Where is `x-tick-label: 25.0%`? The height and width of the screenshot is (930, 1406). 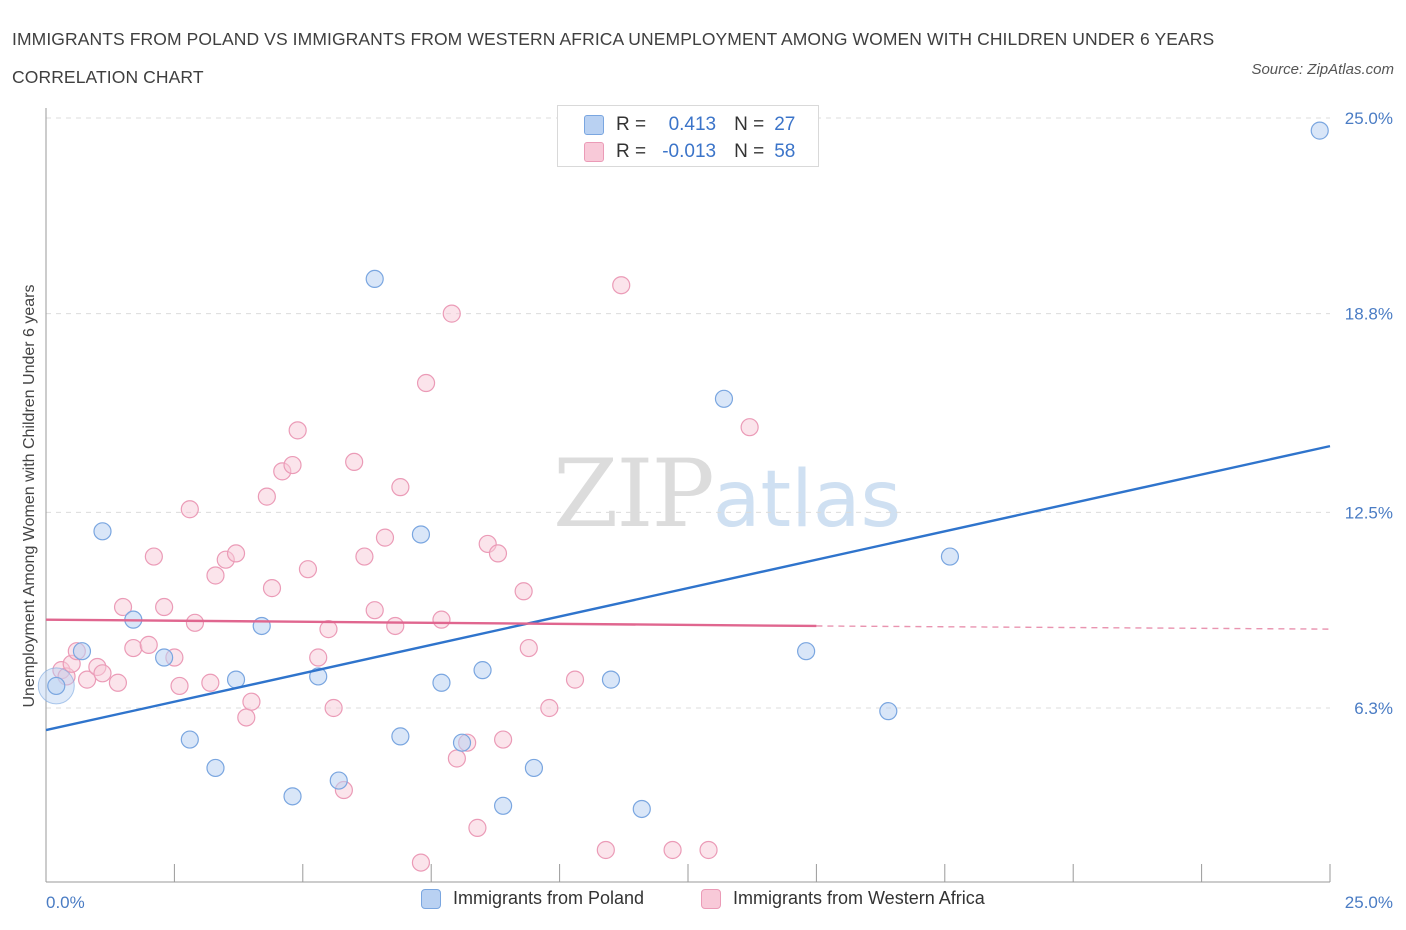 x-tick-label: 25.0% is located at coordinates (1369, 902).